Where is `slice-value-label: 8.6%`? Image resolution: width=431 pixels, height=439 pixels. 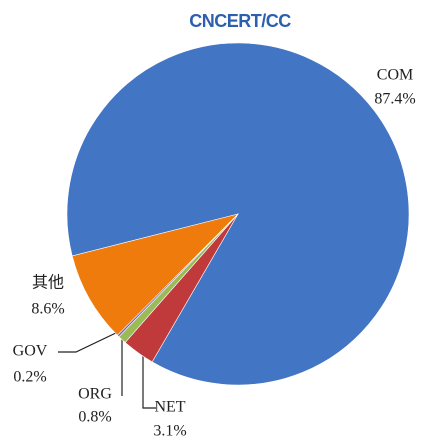 slice-value-label: 8.6% is located at coordinates (47, 309).